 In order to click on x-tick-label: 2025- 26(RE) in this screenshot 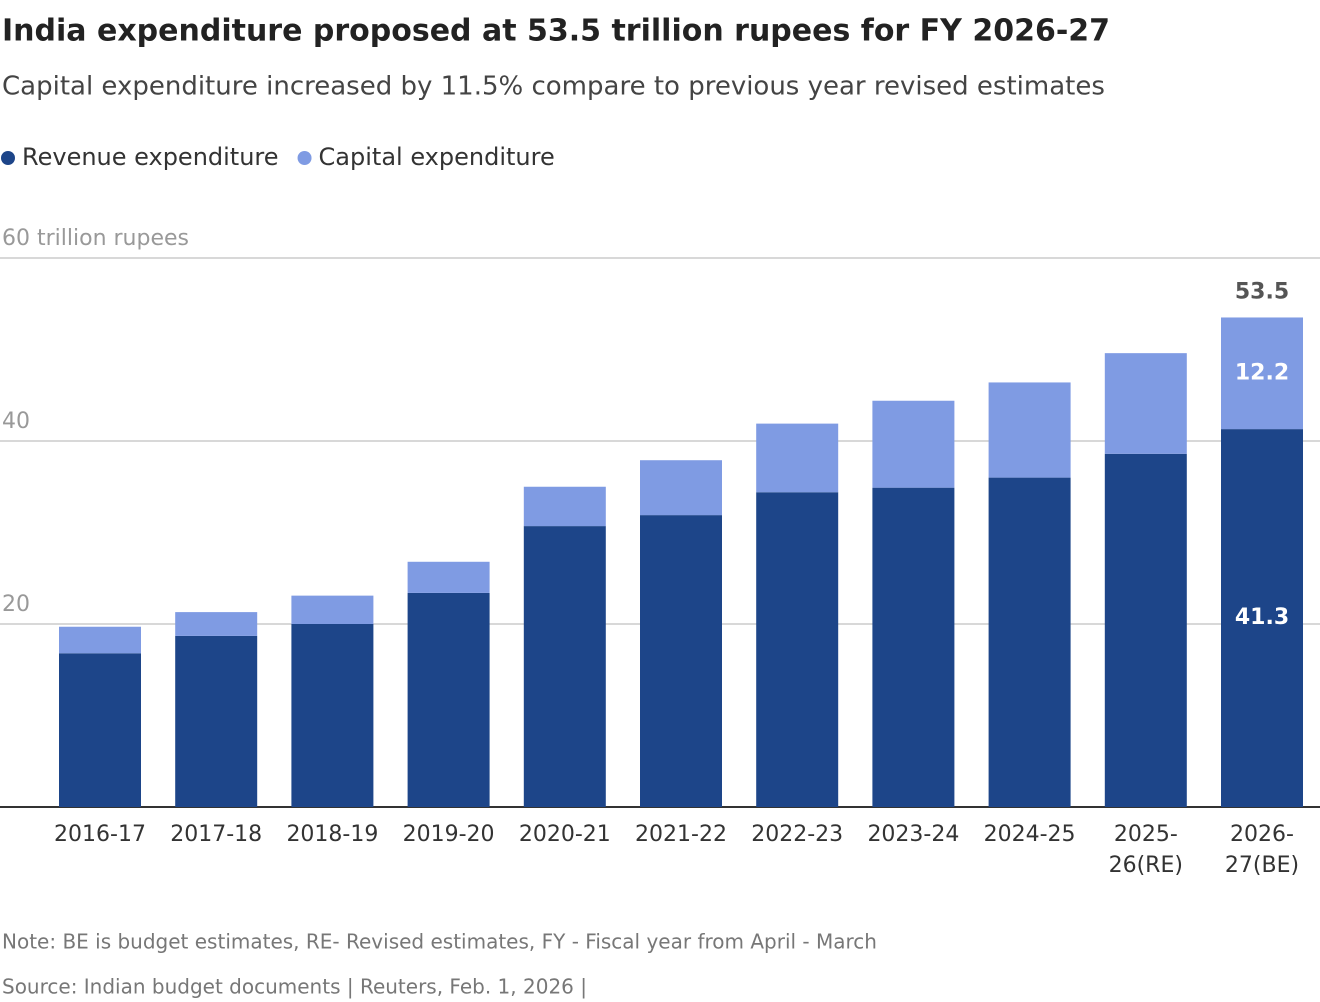, I will do `click(1146, 850)`.